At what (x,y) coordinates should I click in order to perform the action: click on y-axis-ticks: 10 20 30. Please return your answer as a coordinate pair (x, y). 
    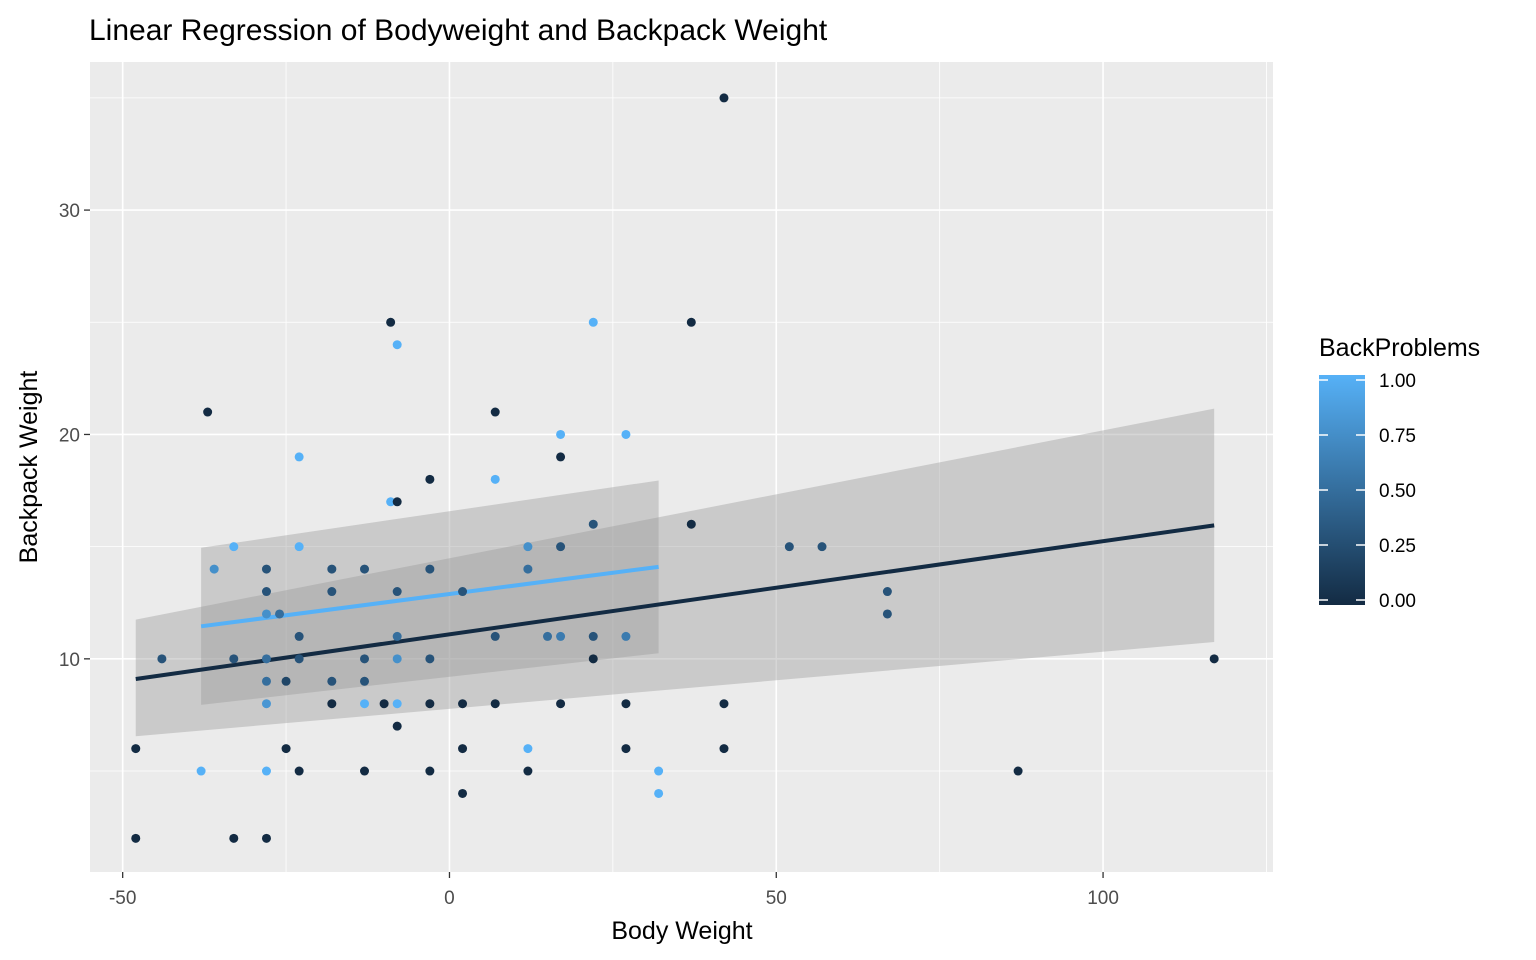
    Looking at the image, I should click on (74, 436).